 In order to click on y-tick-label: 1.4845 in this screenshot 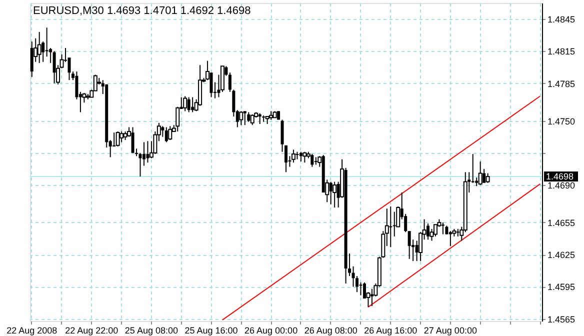, I will do `click(562, 19)`.